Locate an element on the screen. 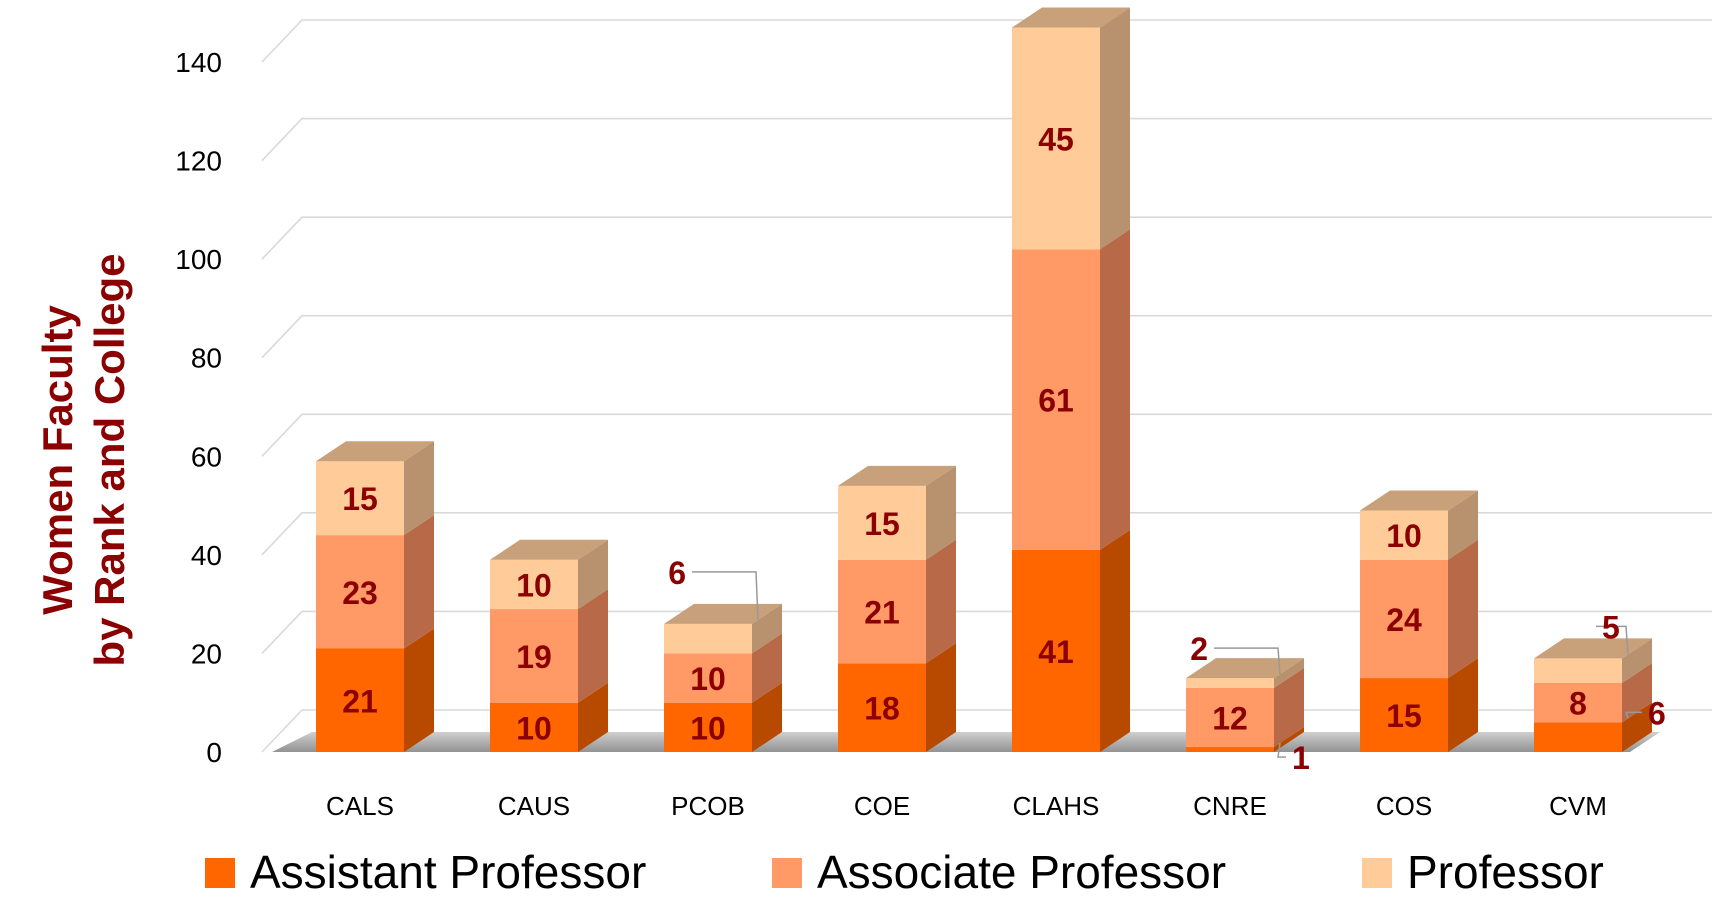  data-label: 12 is located at coordinates (1230, 719).